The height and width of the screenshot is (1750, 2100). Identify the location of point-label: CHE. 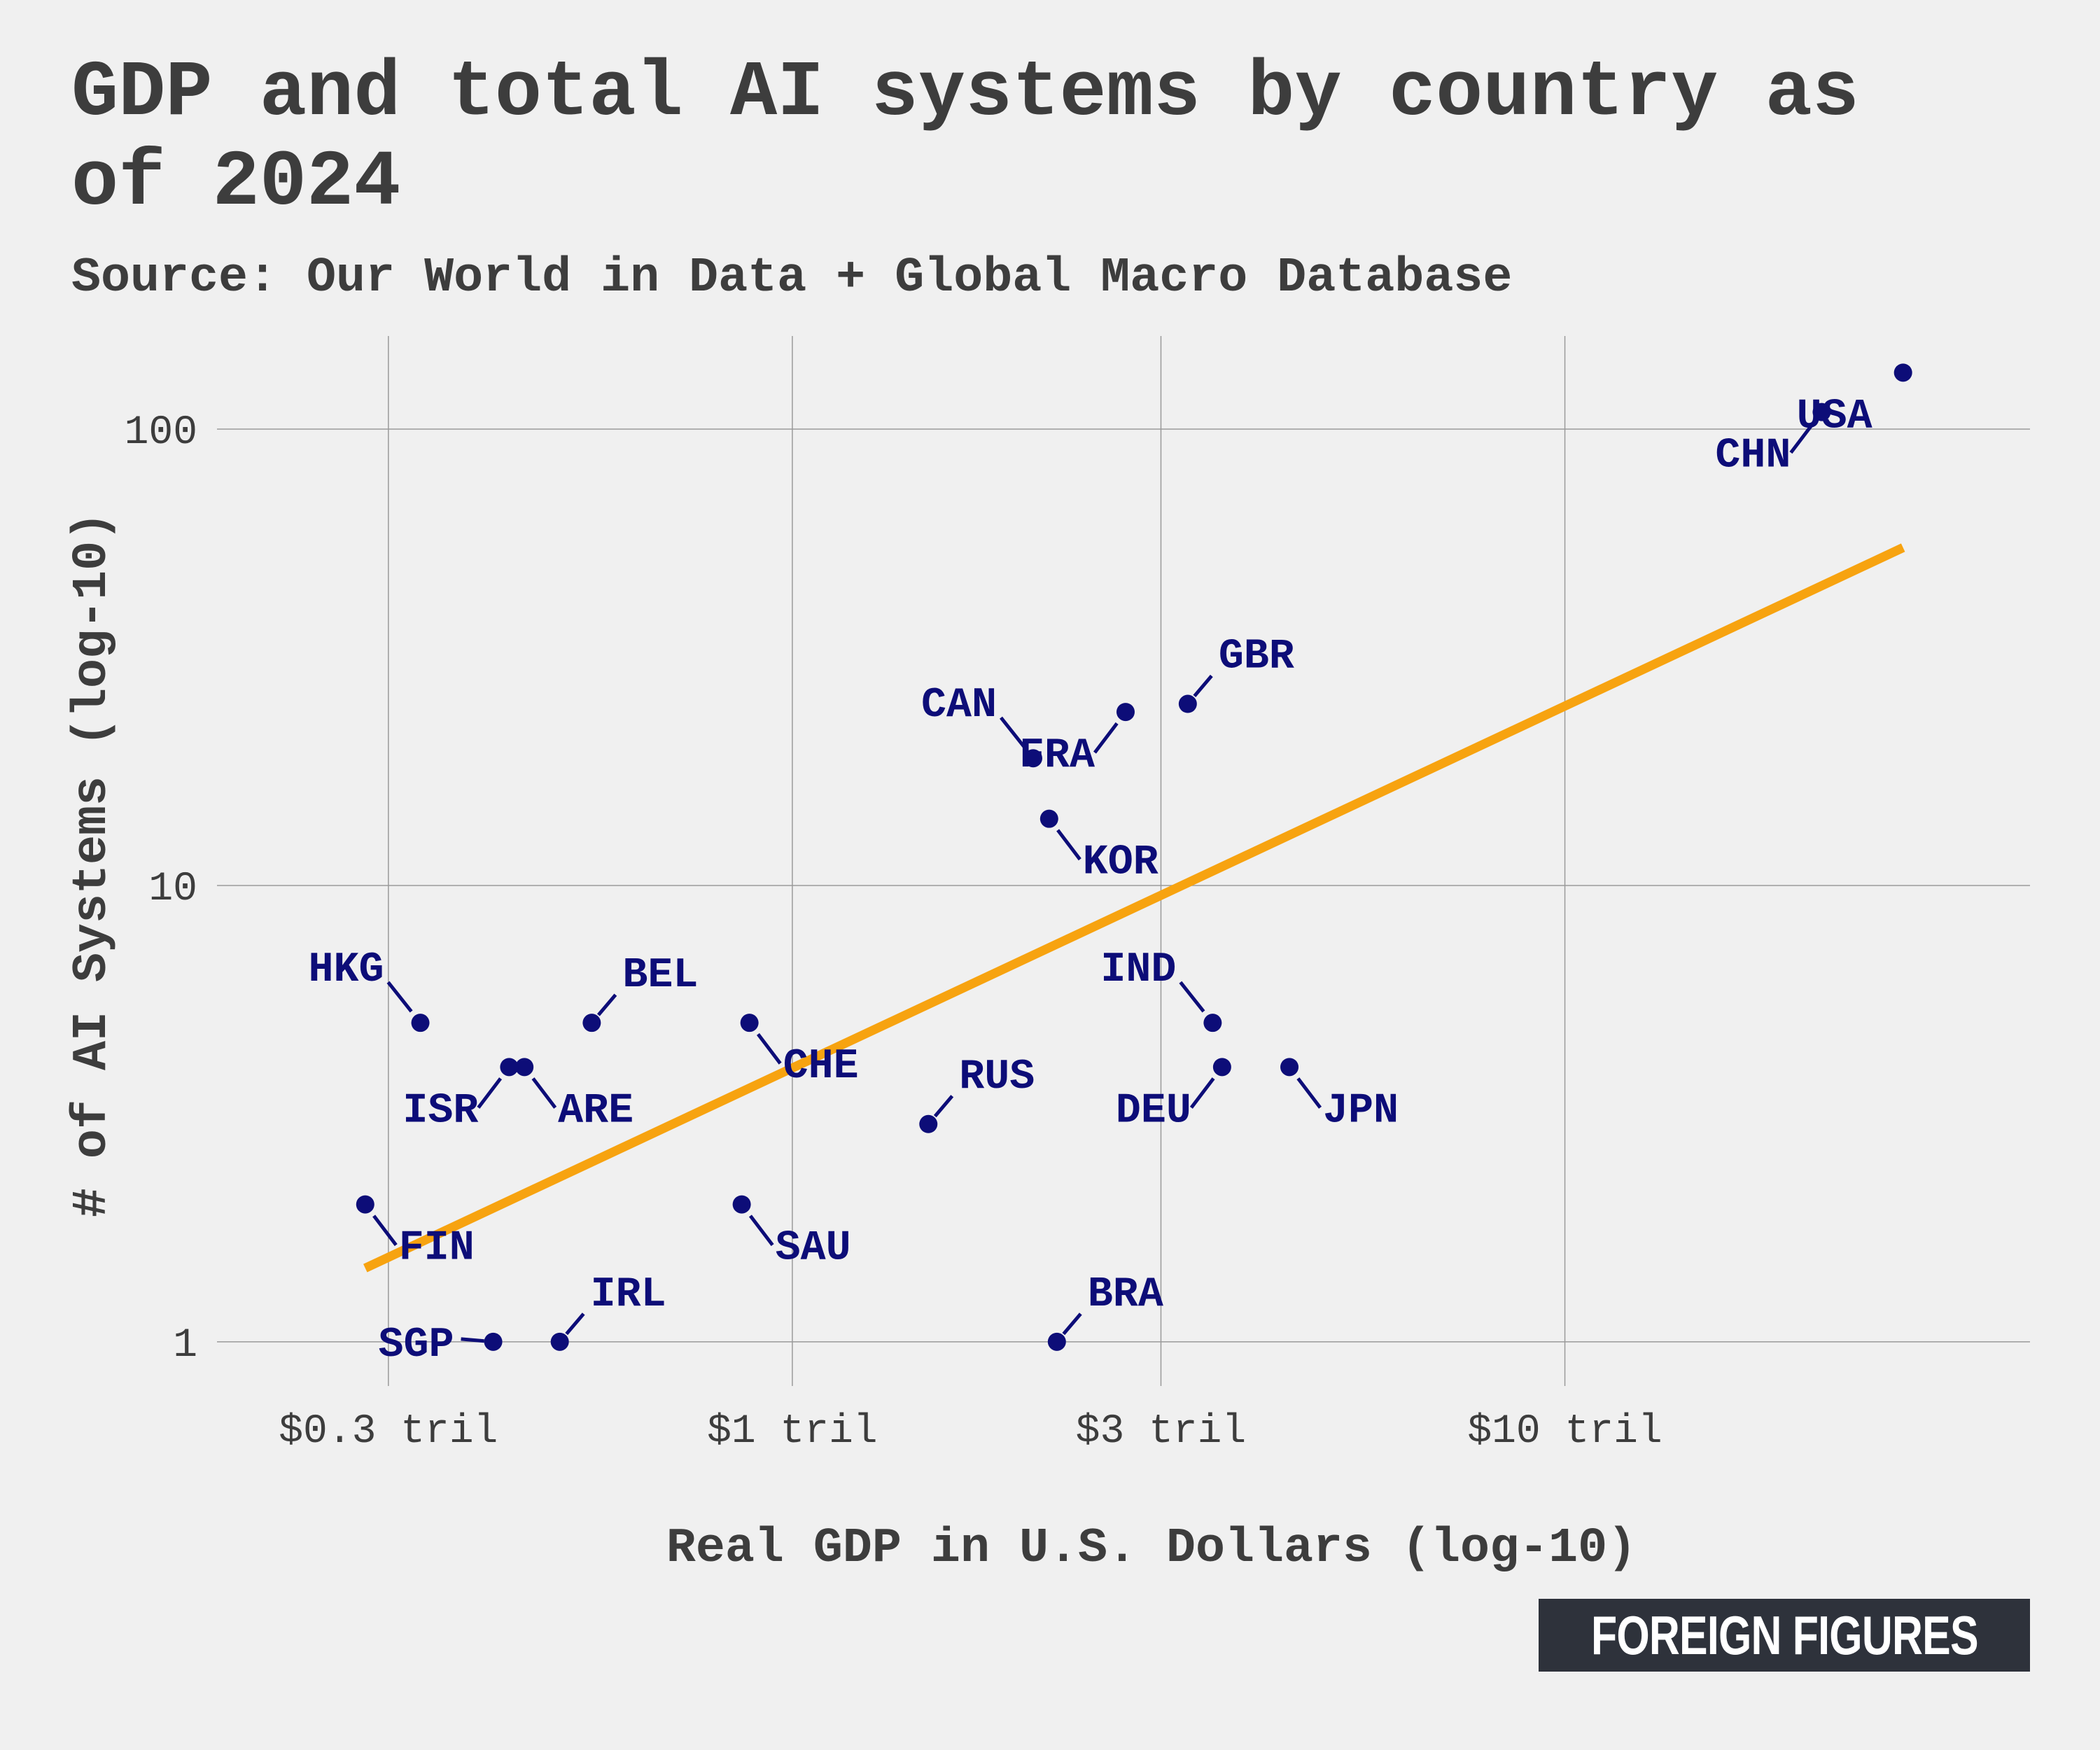
(821, 1067).